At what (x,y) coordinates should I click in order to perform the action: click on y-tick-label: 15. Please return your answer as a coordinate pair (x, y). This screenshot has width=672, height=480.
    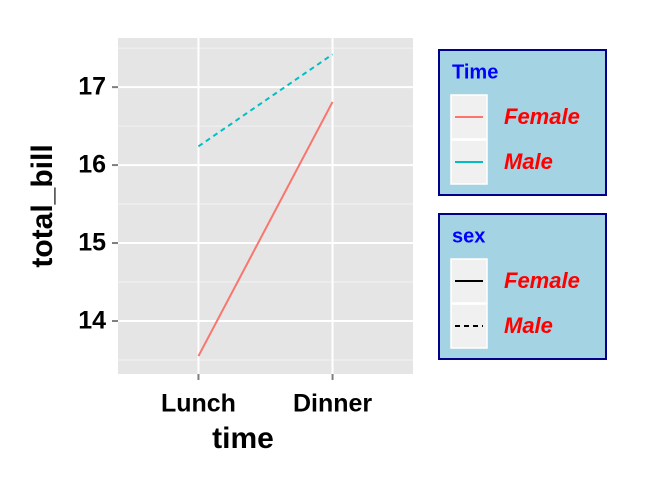
    Looking at the image, I should click on (92, 243).